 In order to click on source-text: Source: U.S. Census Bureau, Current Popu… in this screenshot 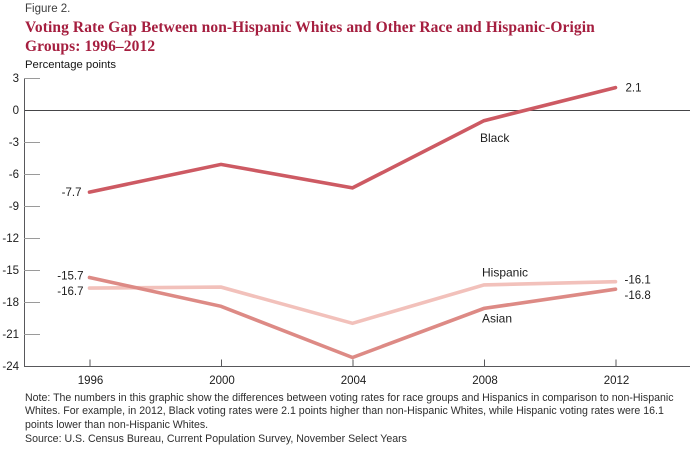, I will do `click(216, 439)`.